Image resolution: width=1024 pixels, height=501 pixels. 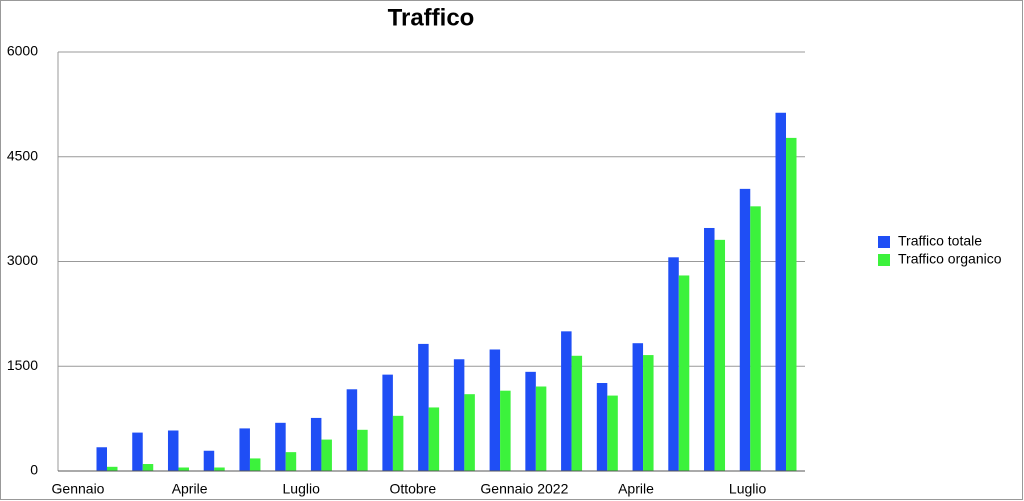 I want to click on y-tick-label: 0, so click(x=34, y=470).